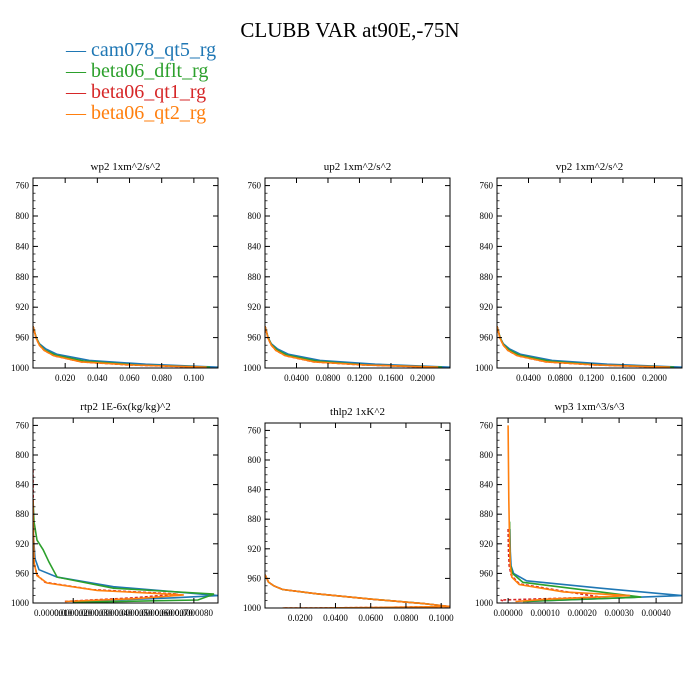 This screenshot has width=700, height=700. I want to click on x-tick-label: 0.060, so click(129, 378).